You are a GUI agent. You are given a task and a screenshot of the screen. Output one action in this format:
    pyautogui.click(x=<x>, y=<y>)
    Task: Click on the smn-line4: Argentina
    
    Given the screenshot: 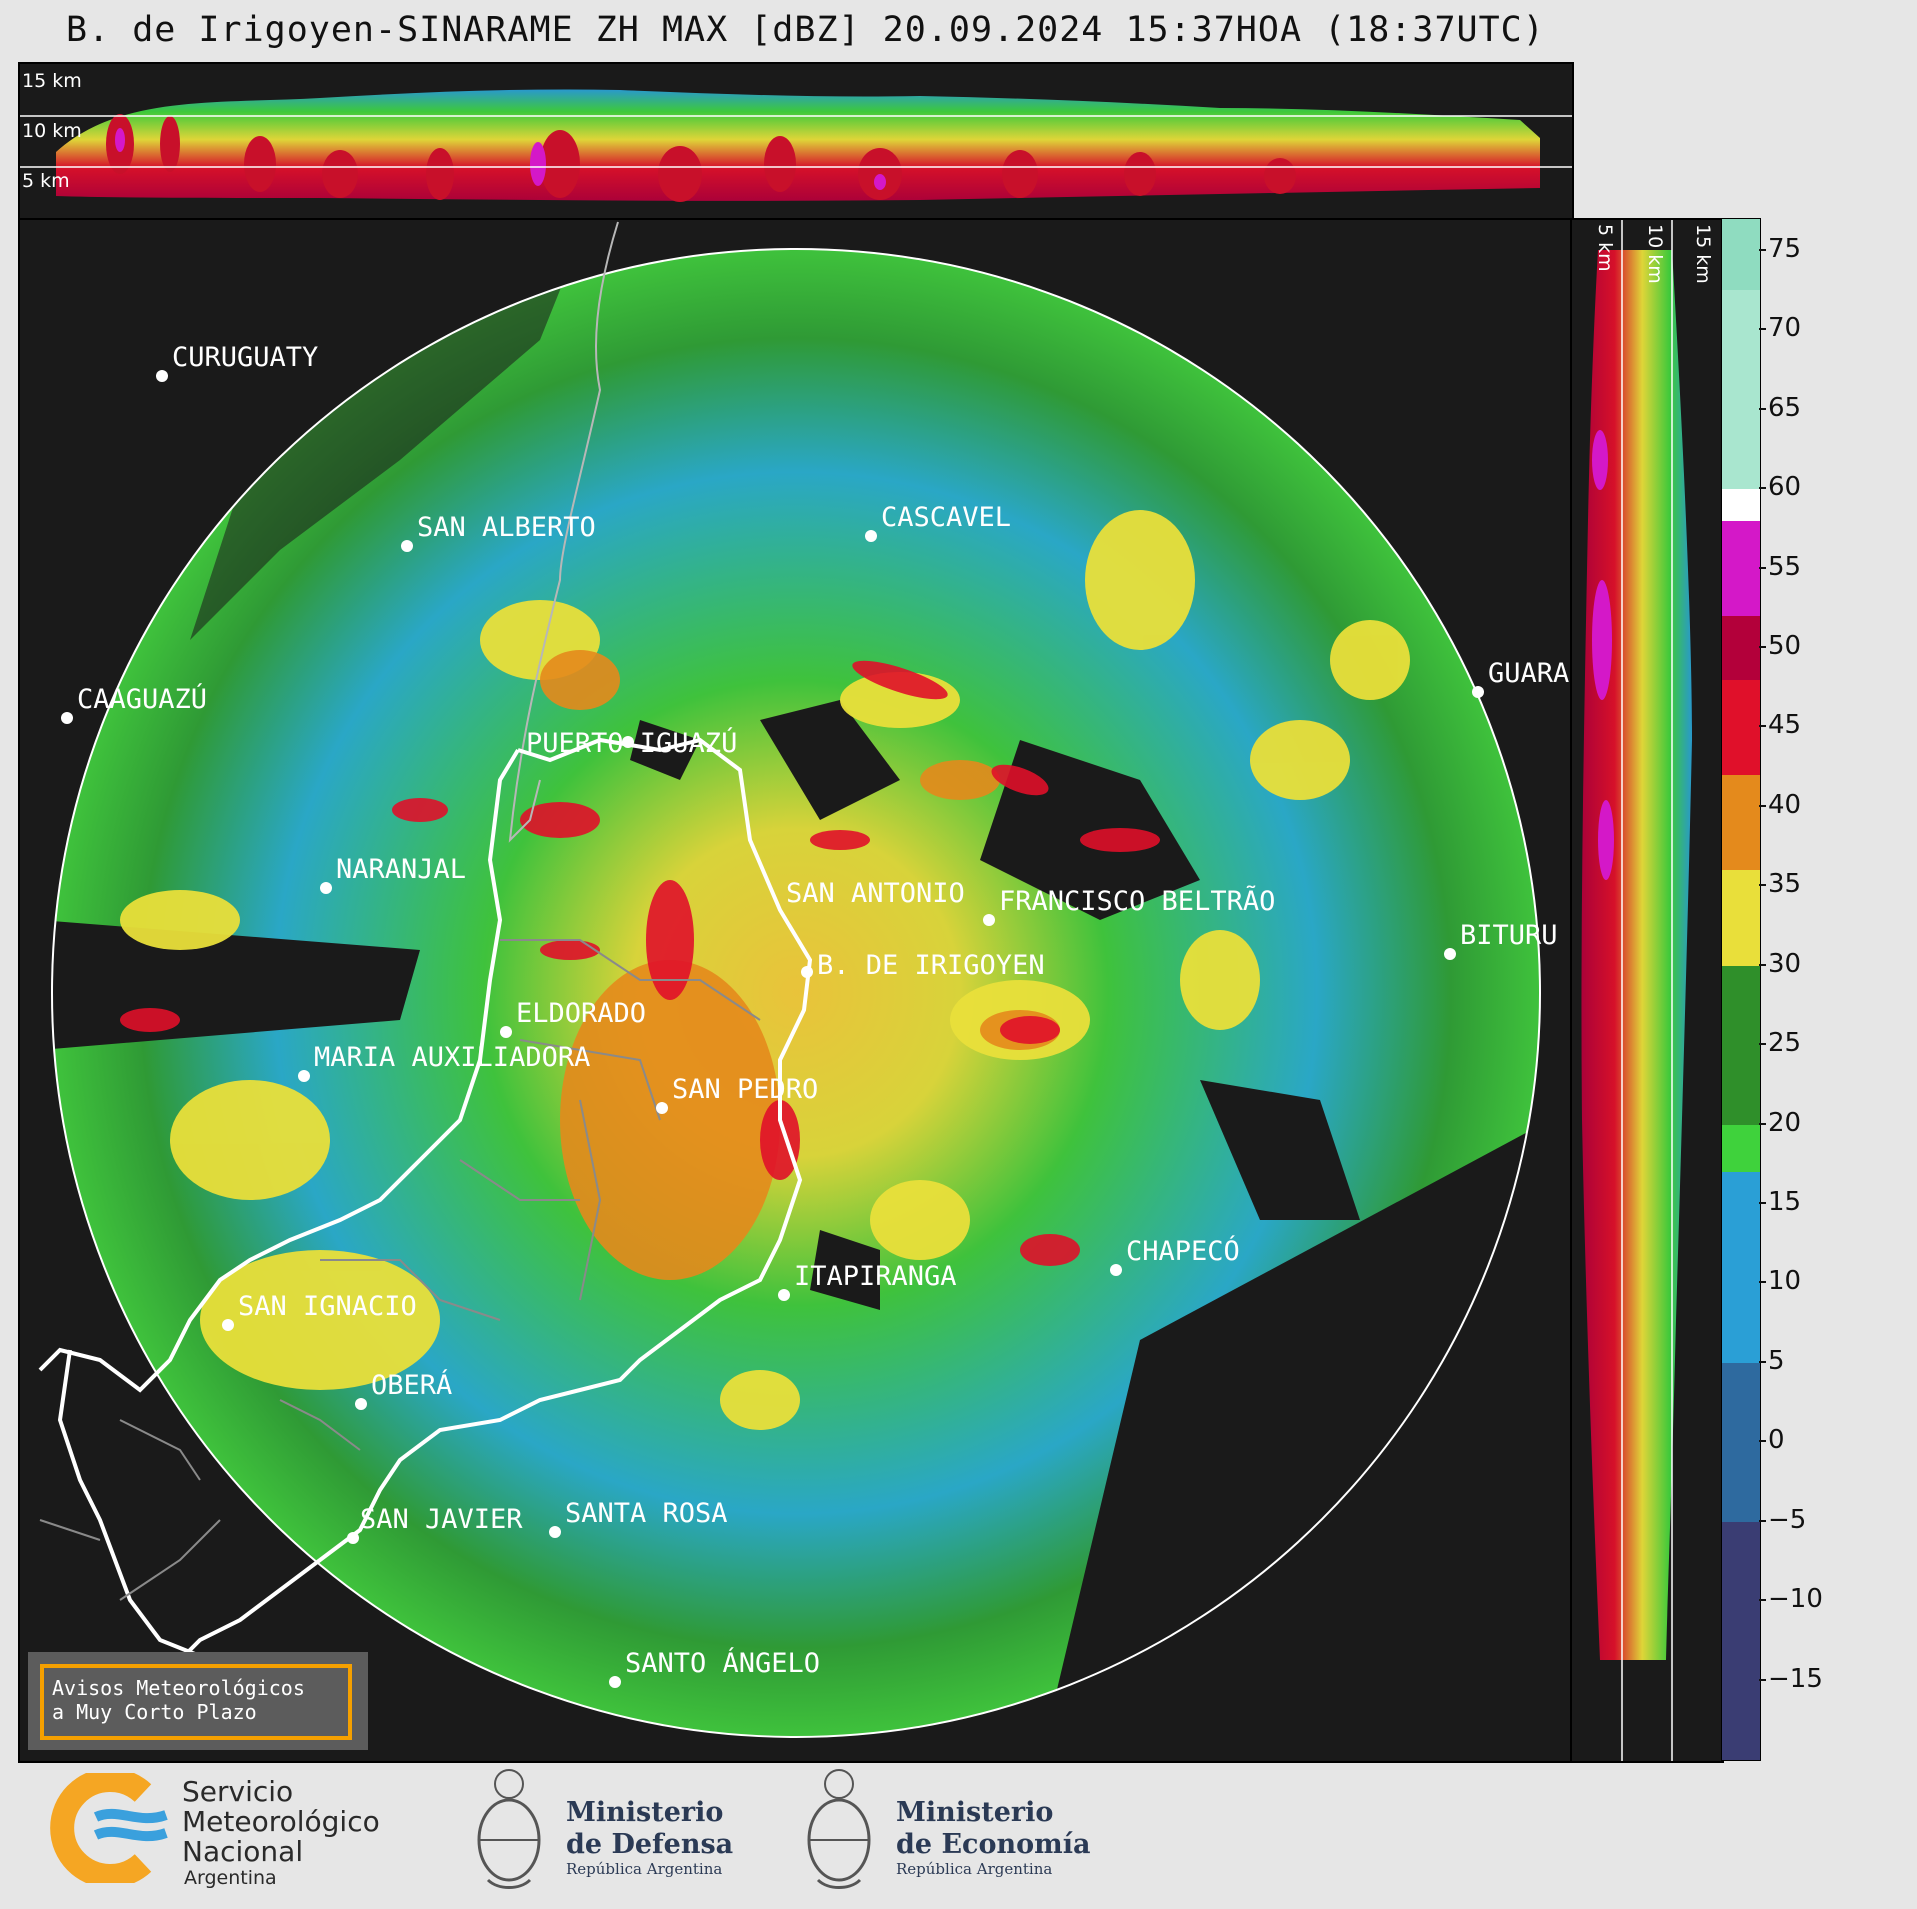 What is the action you would take?
    pyautogui.click(x=230, y=1878)
    